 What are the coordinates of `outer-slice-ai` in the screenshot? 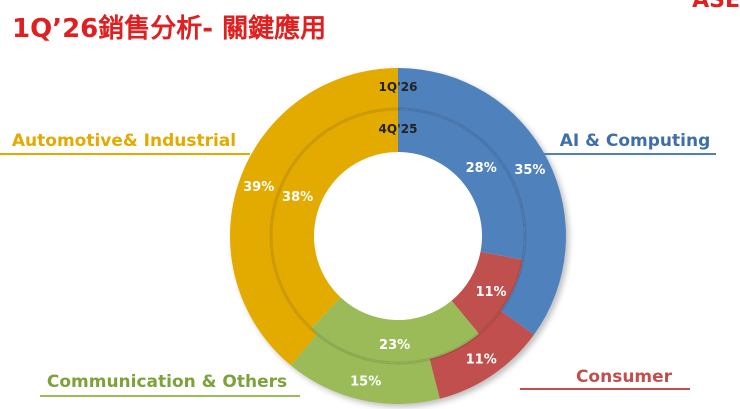 It's located at (482, 201).